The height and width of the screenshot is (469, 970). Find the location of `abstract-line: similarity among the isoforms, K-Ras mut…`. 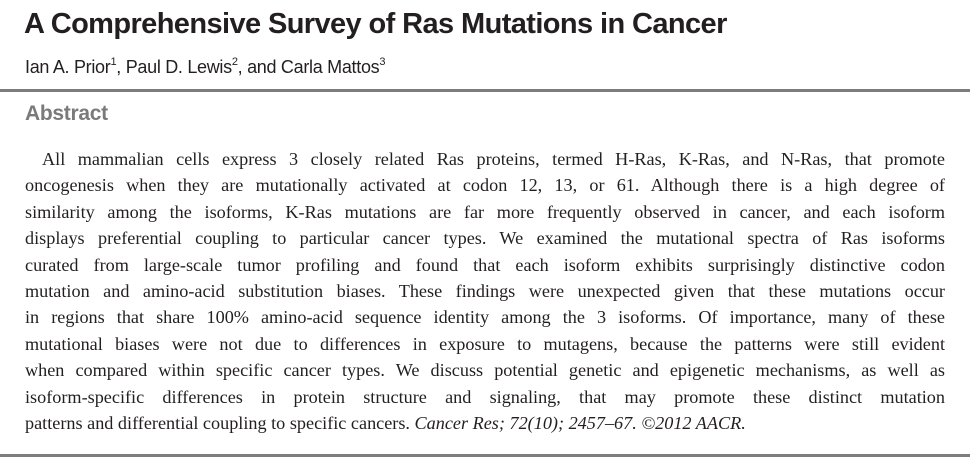

abstract-line: similarity among the isoforms, K-Ras mut… is located at coordinates (485, 211).